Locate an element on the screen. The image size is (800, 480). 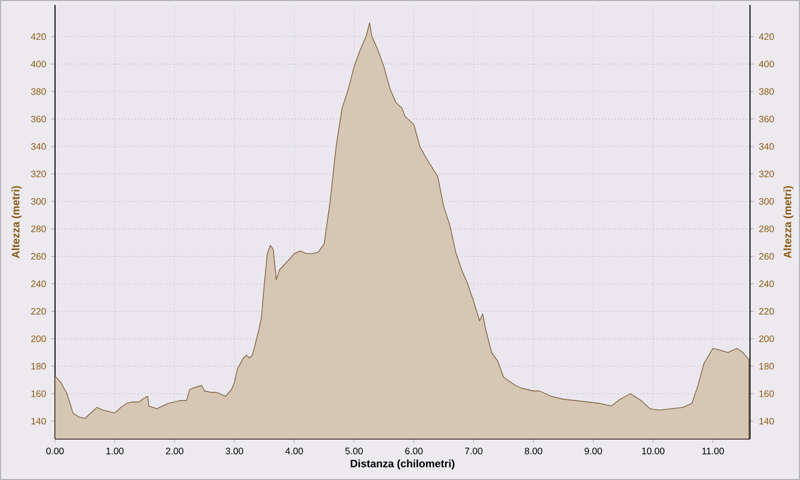
y2-tick-label: 320 is located at coordinates (766, 174).